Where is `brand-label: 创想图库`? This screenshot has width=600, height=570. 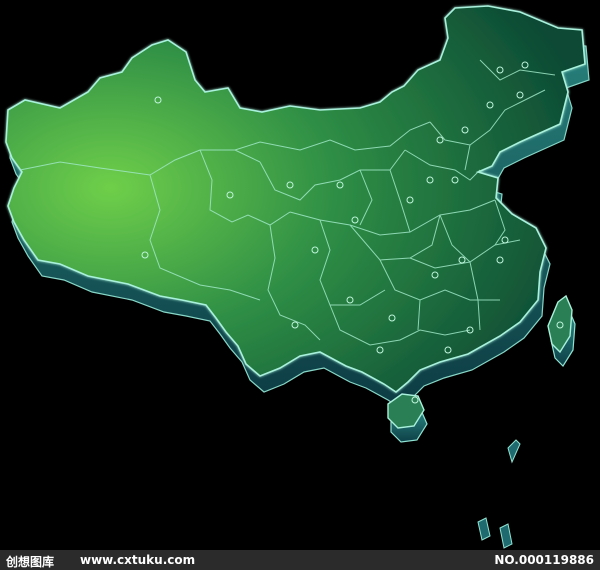 brand-label: 创想图库 is located at coordinates (30, 562).